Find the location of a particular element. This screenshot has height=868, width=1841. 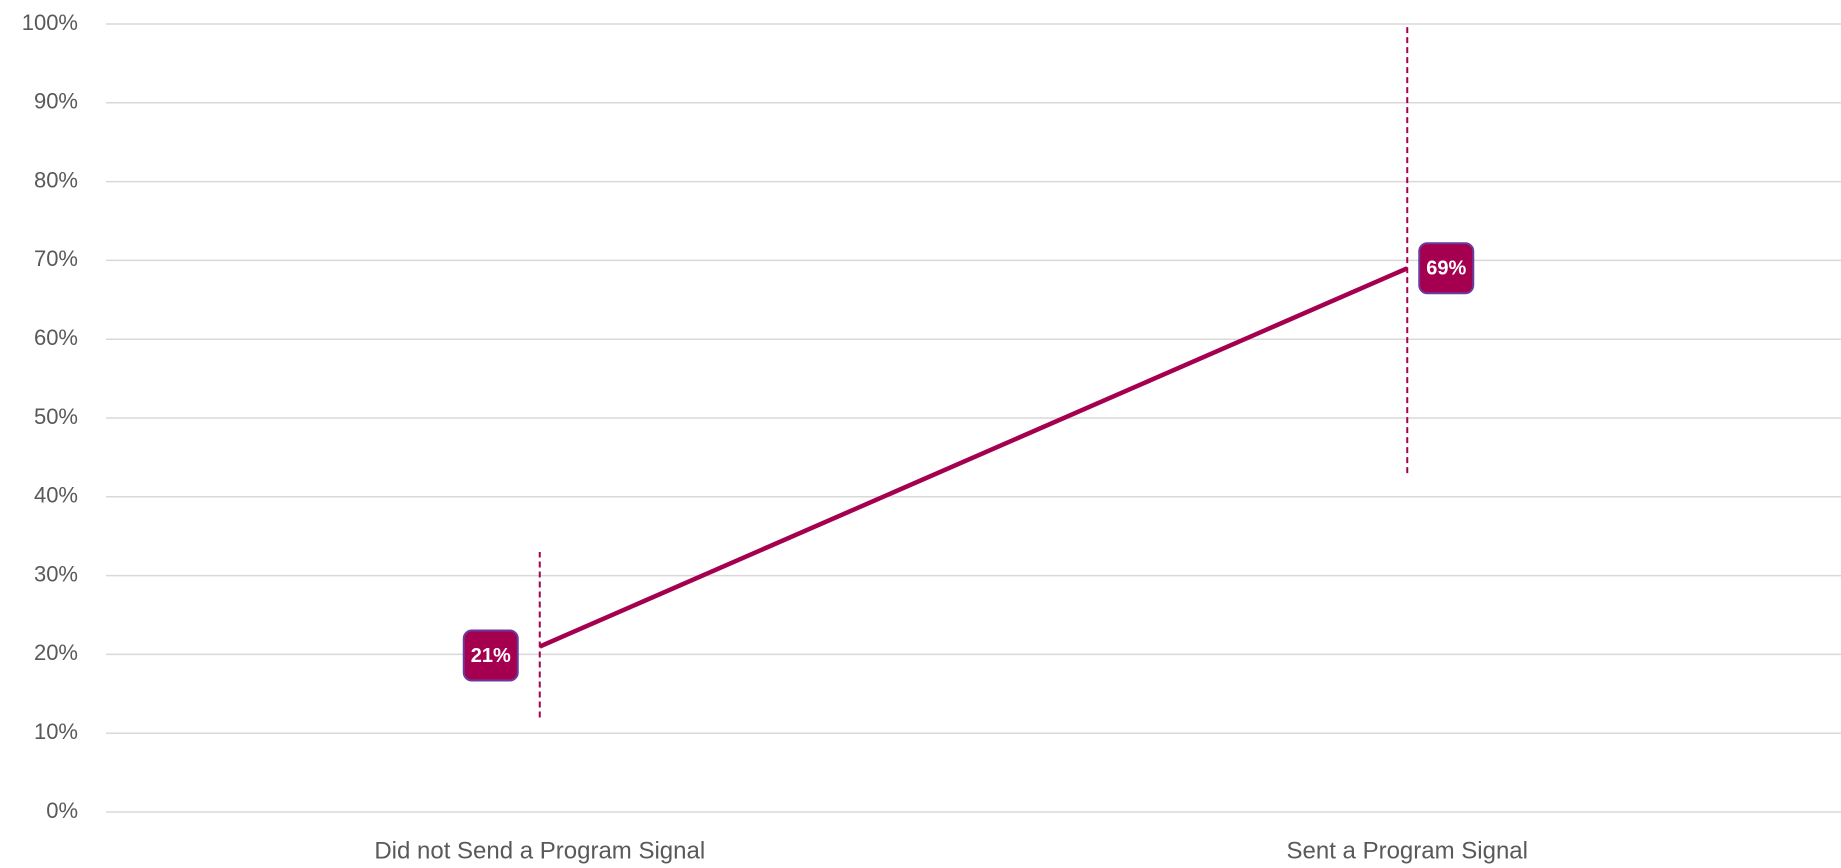

x-tick-label: Did not Send a Program Signal is located at coordinates (539, 850).